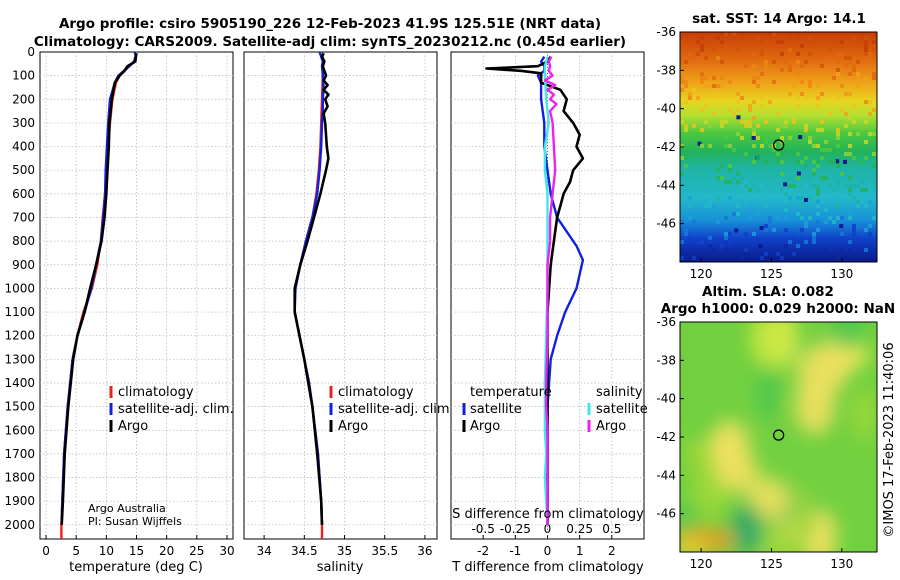 This screenshot has width=900, height=580. What do you see at coordinates (841, 274) in the screenshot?
I see `map-x-tick-label: 130` at bounding box center [841, 274].